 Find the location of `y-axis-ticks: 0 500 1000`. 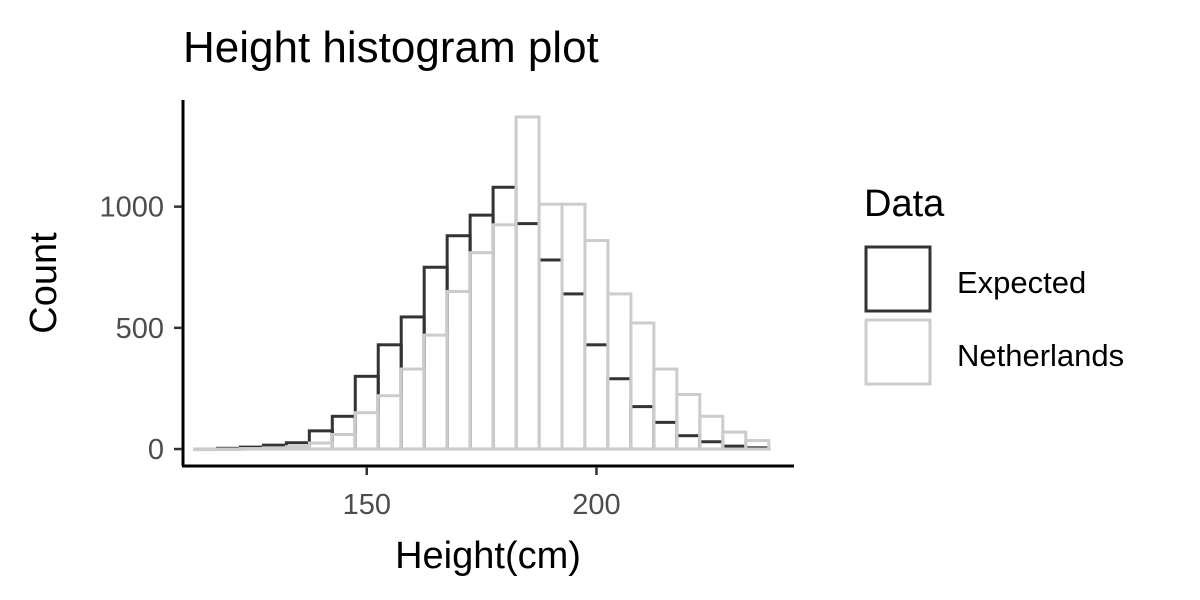

y-axis-ticks: 0 500 1000 is located at coordinates (140, 329).